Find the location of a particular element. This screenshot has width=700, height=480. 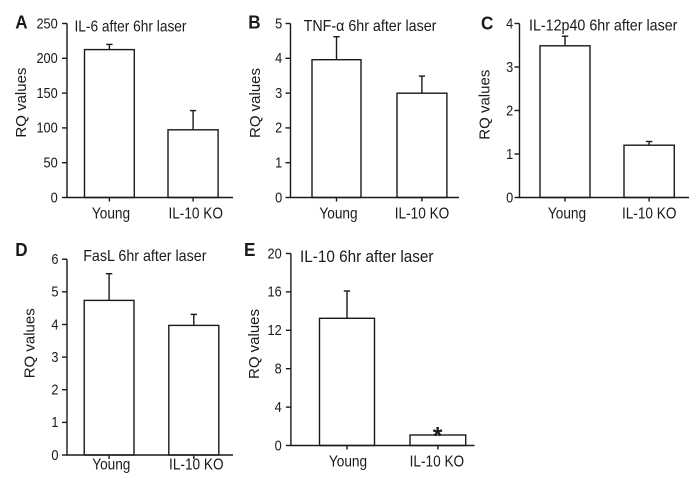

svg-text: IL-12p40 6hr after laser is located at coordinates (603, 26).